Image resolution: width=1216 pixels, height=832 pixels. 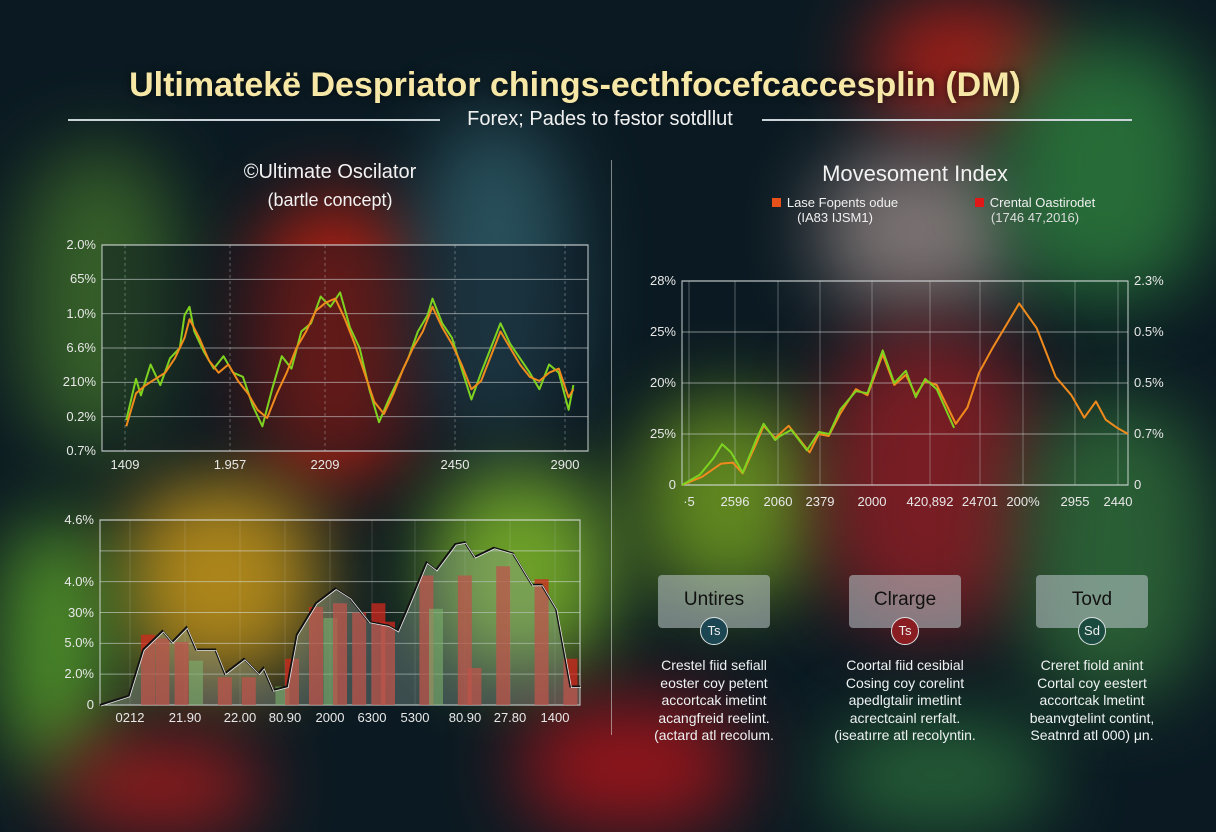 I want to click on x-tick-label: 6300, so click(x=372, y=717).